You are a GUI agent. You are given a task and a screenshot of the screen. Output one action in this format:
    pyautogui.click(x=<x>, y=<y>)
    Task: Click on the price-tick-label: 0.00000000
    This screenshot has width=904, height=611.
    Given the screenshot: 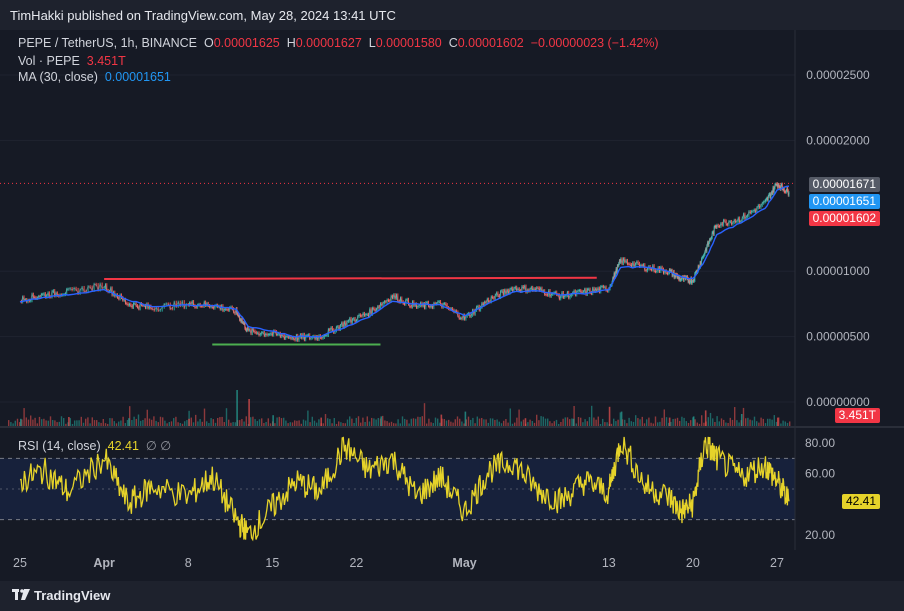 What is the action you would take?
    pyautogui.click(x=838, y=402)
    